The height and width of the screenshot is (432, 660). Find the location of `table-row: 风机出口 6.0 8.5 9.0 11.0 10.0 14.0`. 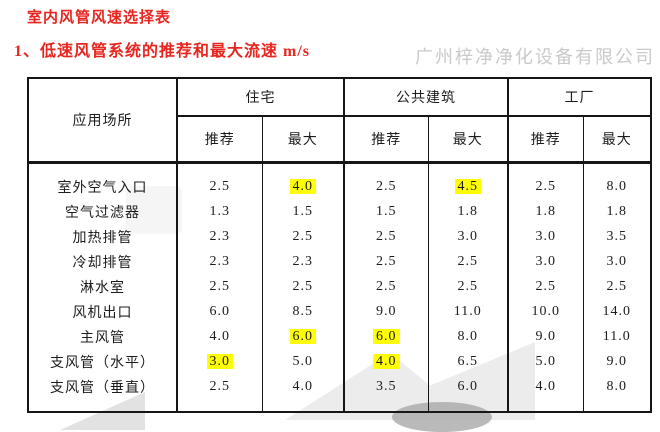

table-row: 风机出口 6.0 8.5 9.0 11.0 10.0 14.0 is located at coordinates (339, 311).